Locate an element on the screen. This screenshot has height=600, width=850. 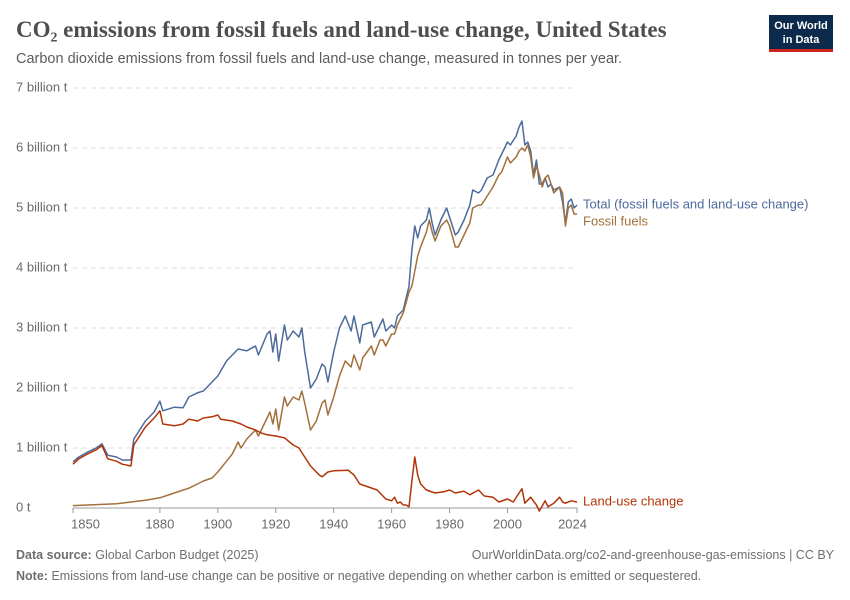
y-tick-label: 4 billion t is located at coordinates (42, 266).